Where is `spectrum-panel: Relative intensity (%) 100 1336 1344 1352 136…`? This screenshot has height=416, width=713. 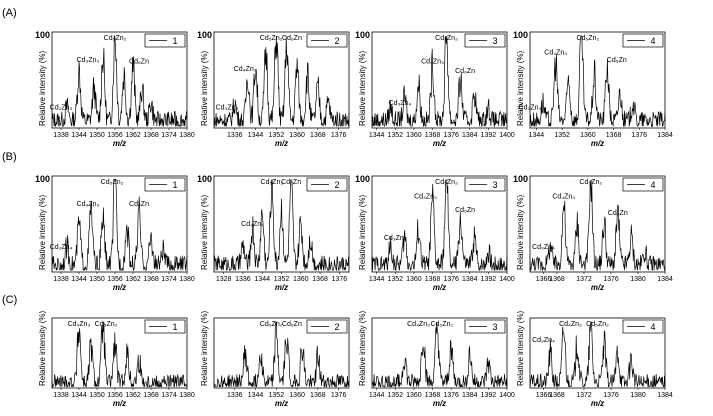
spectrum-panel: Relative intensity (%) 100 1336 1344 1352 136… is located at coordinates (273, 89).